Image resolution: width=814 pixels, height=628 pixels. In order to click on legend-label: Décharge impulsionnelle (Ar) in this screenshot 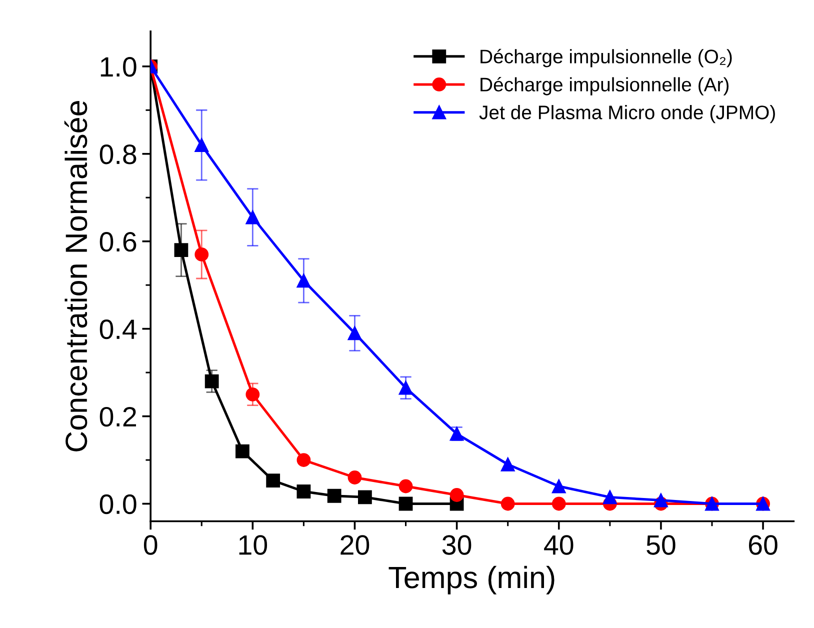, I will do `click(604, 86)`.